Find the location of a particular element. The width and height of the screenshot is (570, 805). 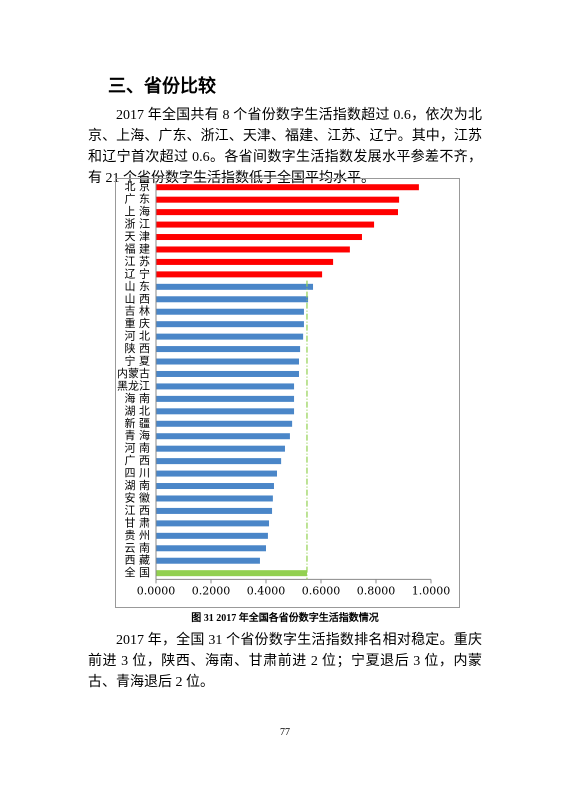

y-tick-label: 山 西 is located at coordinates (138, 298).